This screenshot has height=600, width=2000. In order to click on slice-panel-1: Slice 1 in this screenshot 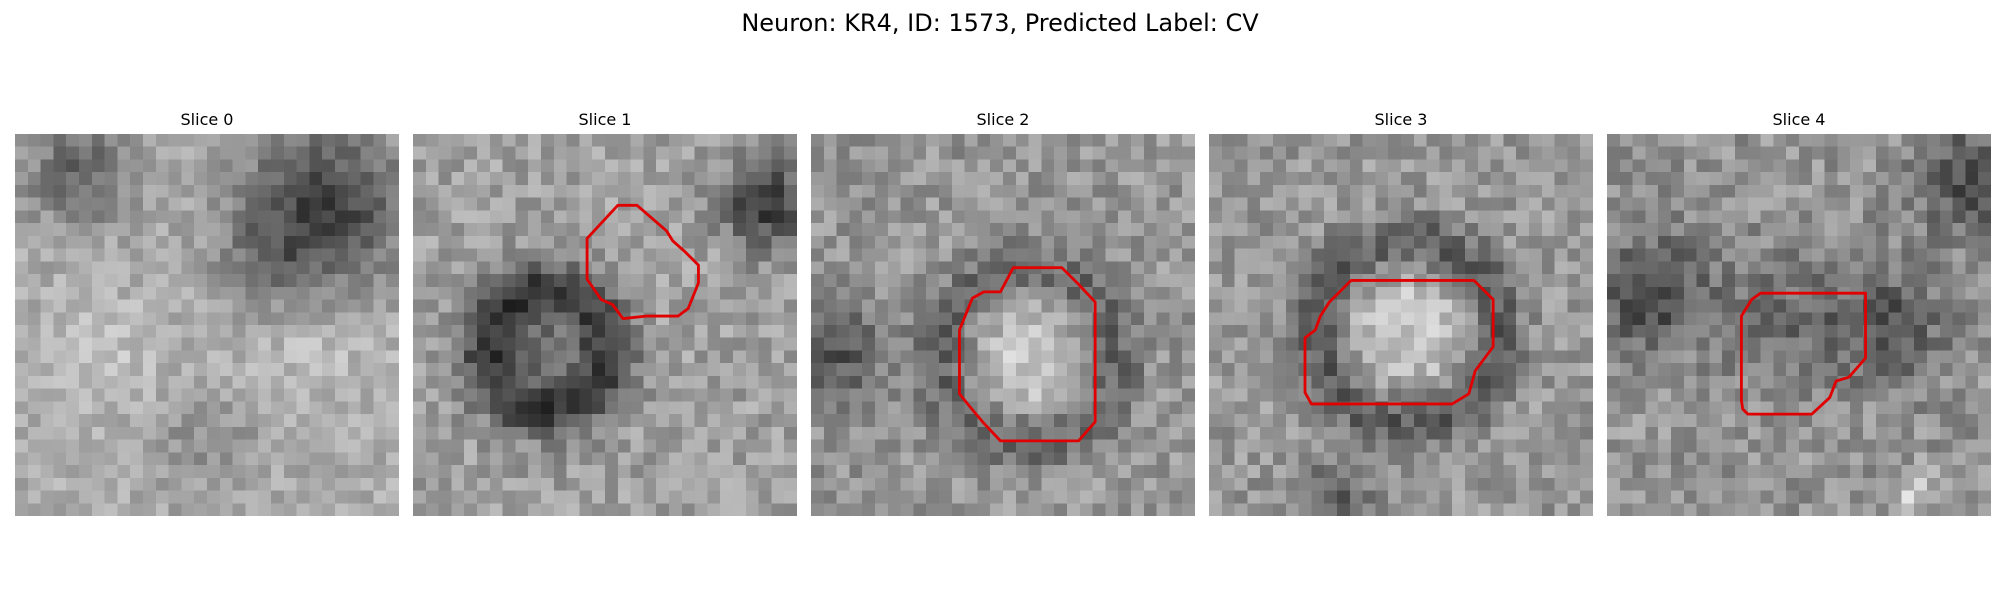, I will do `click(605, 312)`.